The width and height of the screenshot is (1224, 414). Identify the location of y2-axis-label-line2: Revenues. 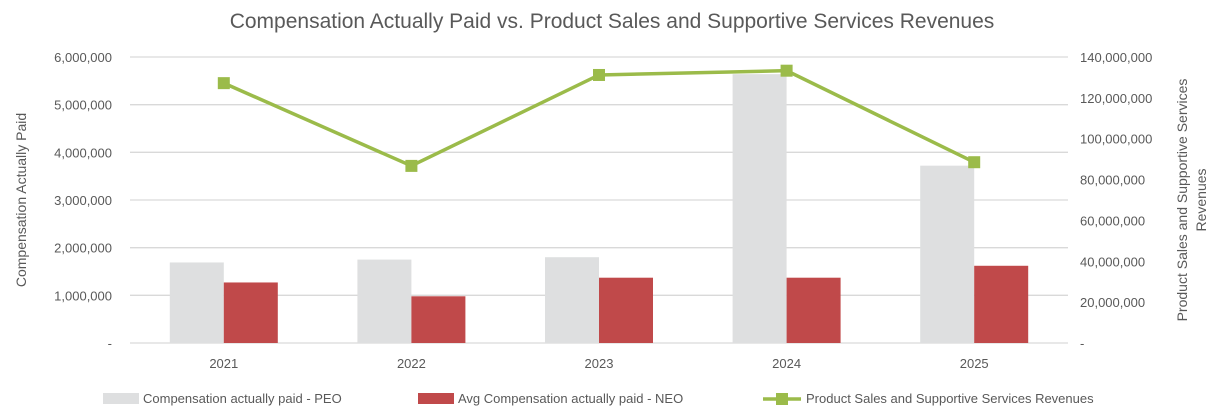
(1201, 199).